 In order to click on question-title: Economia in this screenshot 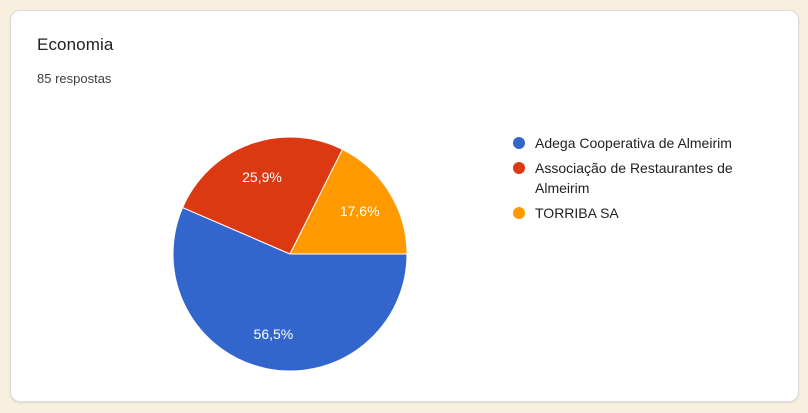, I will do `click(75, 44)`.